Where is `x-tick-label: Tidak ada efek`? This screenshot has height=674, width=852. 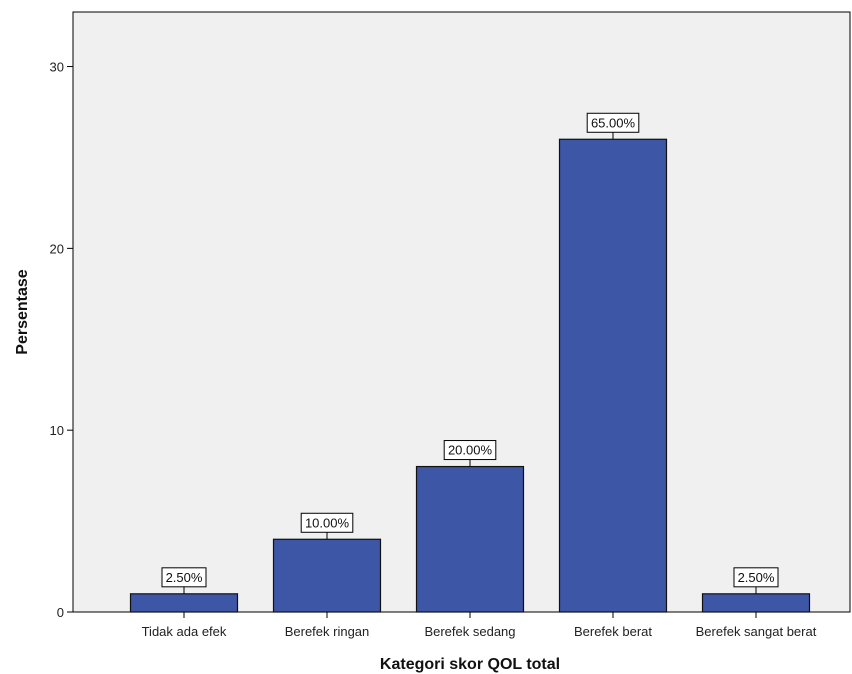 x-tick-label: Tidak ada efek is located at coordinates (184, 631).